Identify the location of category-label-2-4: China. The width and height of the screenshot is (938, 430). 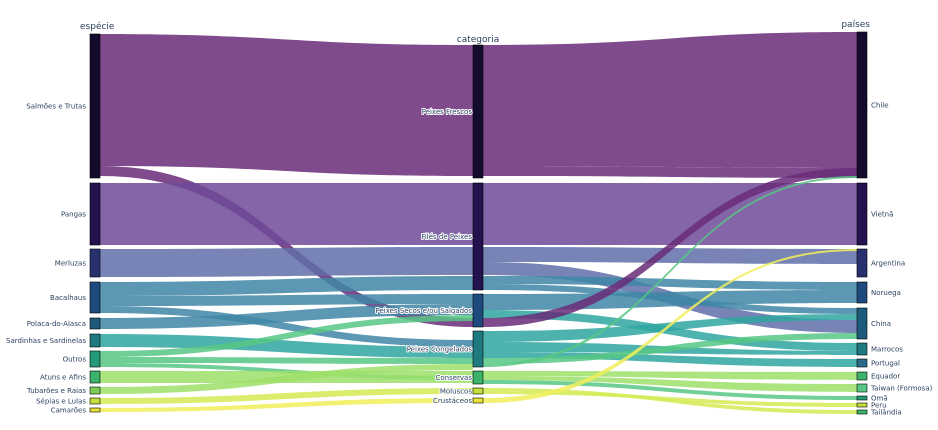
(881, 324).